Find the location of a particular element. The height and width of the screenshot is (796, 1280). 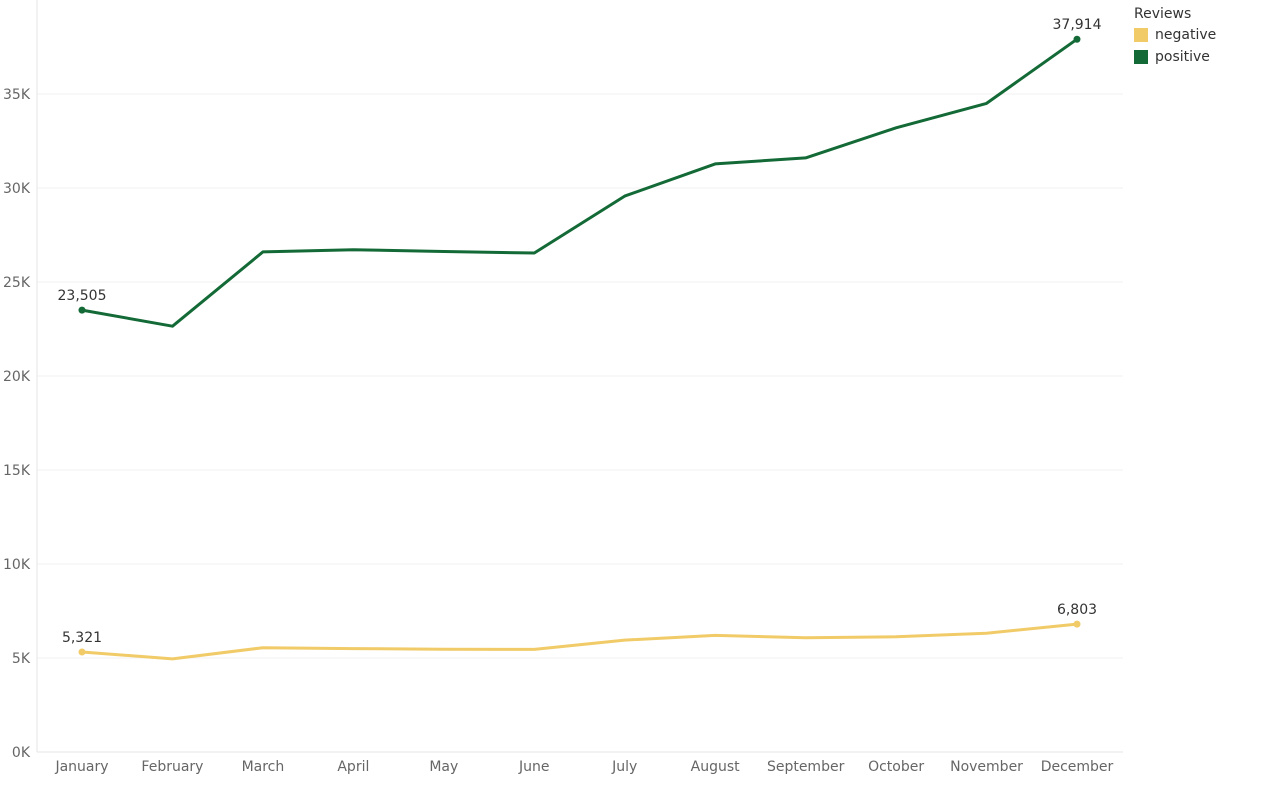

data-point-negative-january is located at coordinates (82, 652).